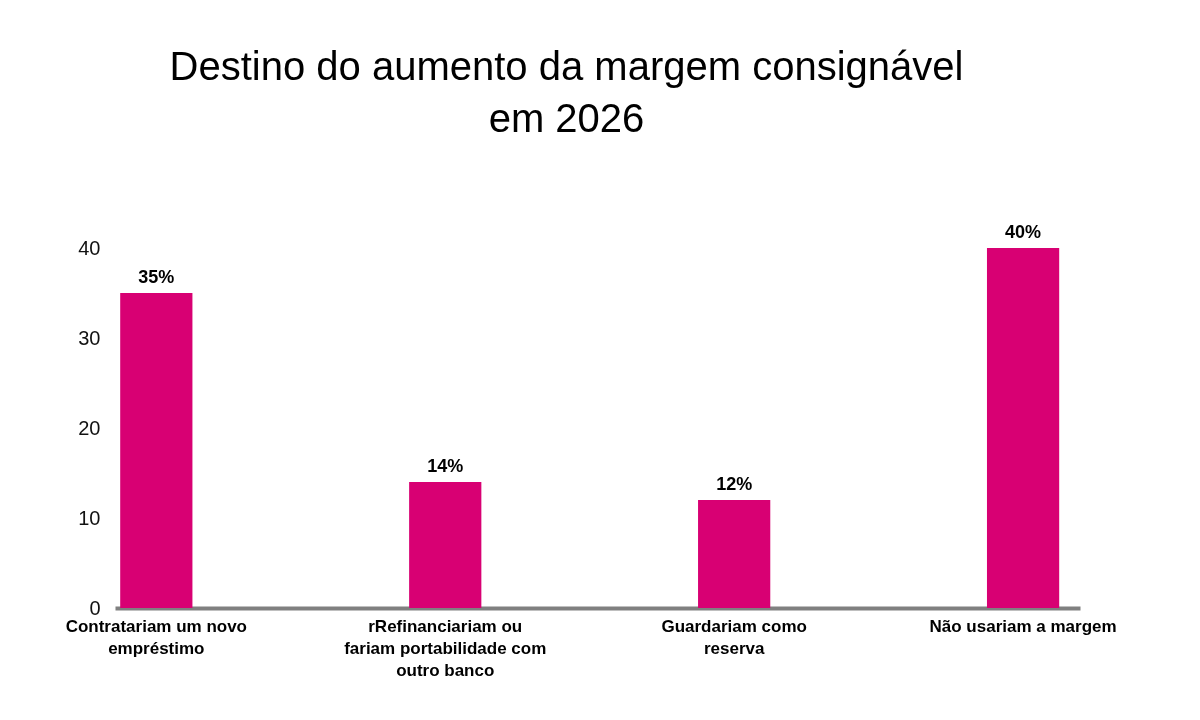 The width and height of the screenshot is (1200, 720). Describe the element at coordinates (1023, 626) in the screenshot. I see `x-tick-label: Não usariam a margem` at that location.